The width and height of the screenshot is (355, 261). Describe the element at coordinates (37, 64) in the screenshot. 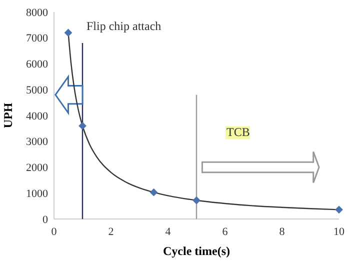

I see `y-tick-label: 6000` at that location.